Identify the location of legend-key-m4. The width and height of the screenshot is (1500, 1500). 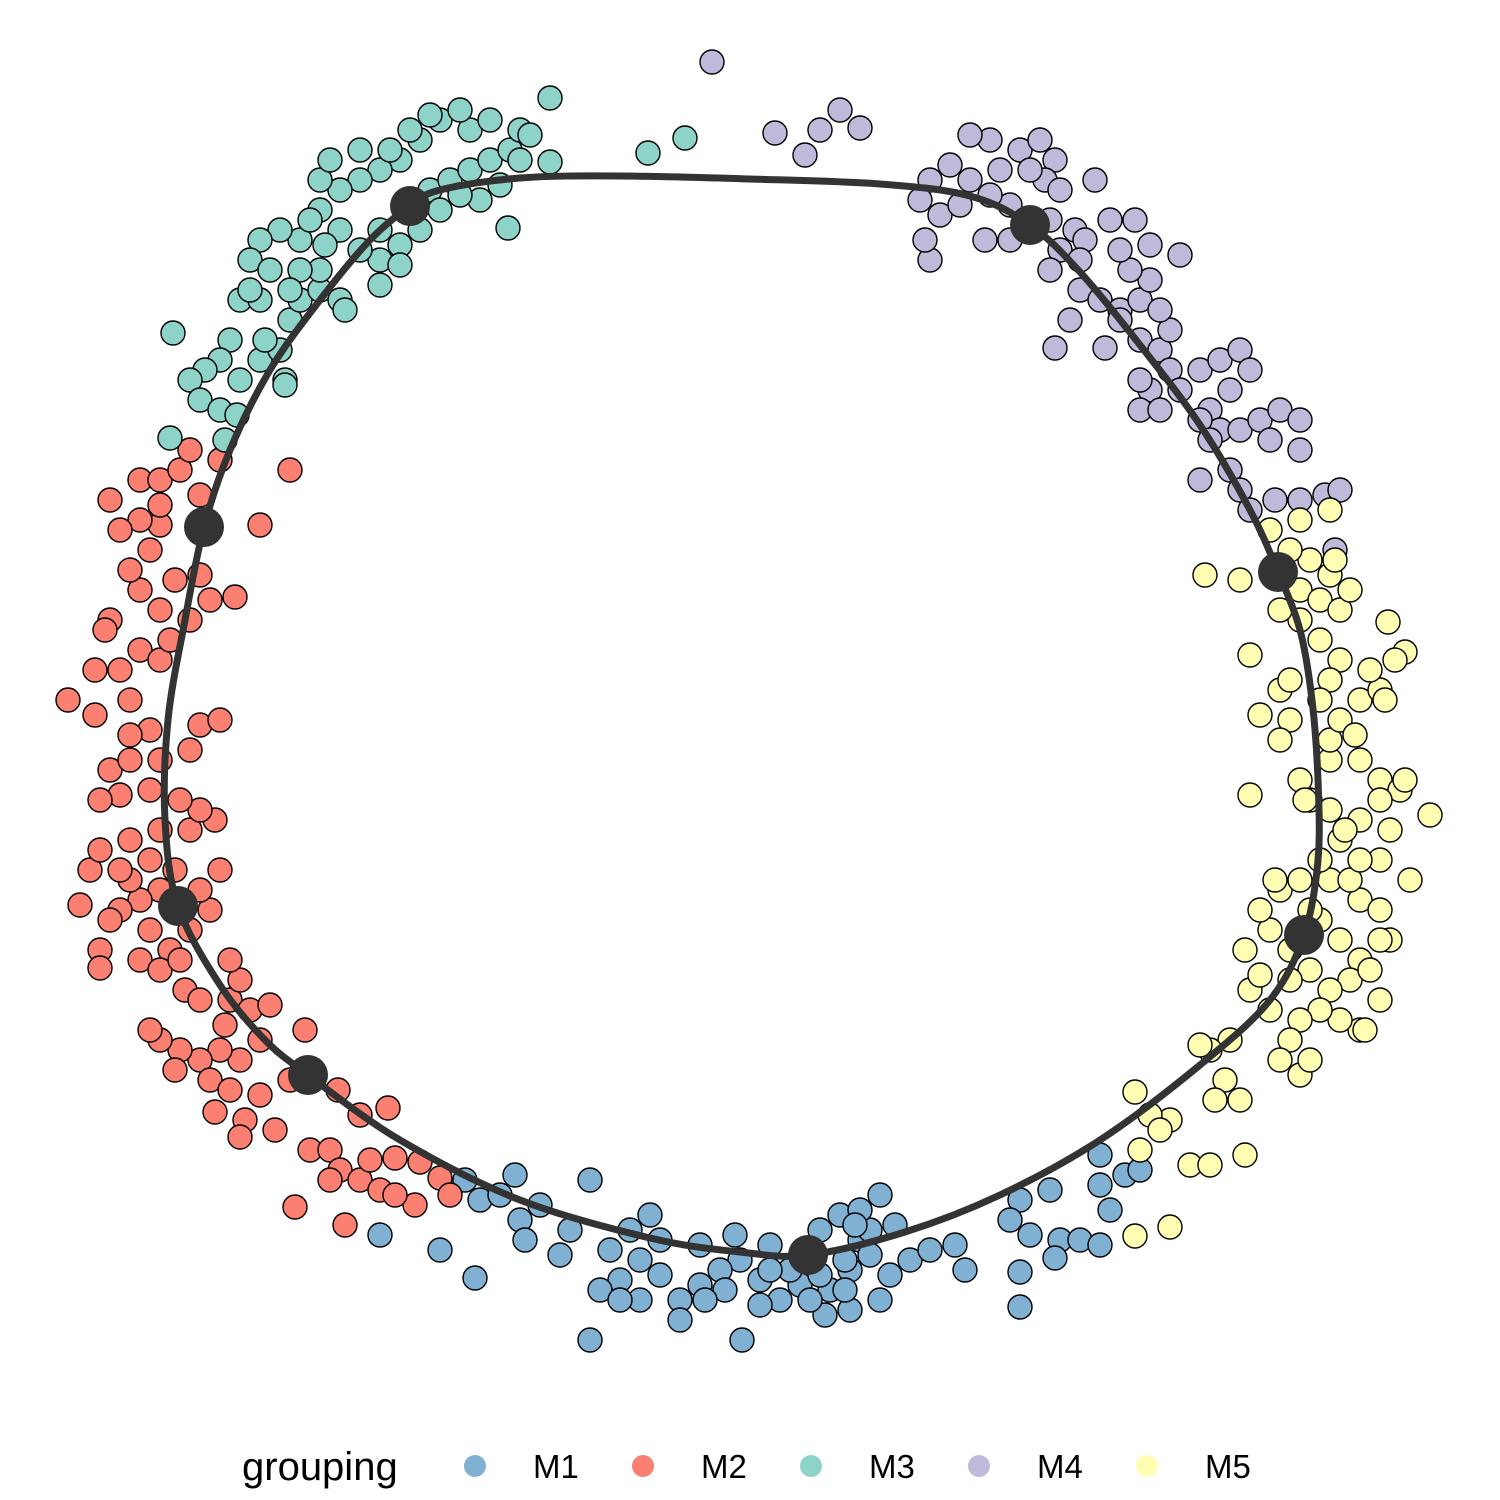
(979, 1466).